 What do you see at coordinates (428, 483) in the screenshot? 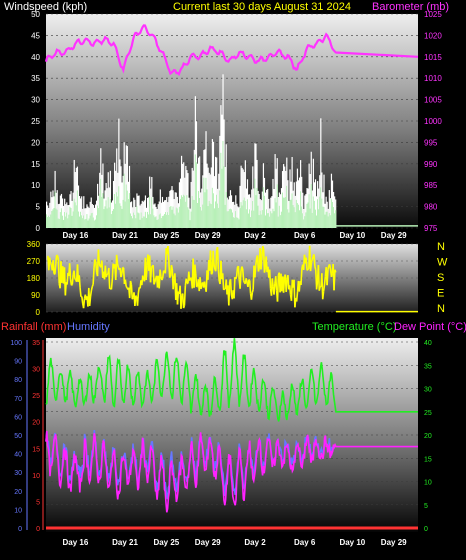
I see `temperature-tick-label: 10` at bounding box center [428, 483].